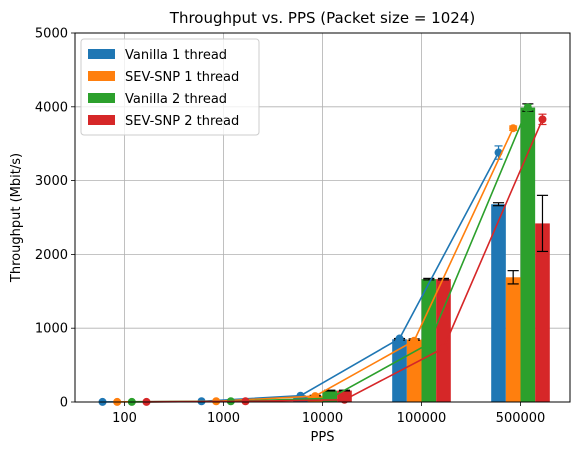 The image size is (580, 455). I want to click on x-tick-label: 1000, so click(223, 418).